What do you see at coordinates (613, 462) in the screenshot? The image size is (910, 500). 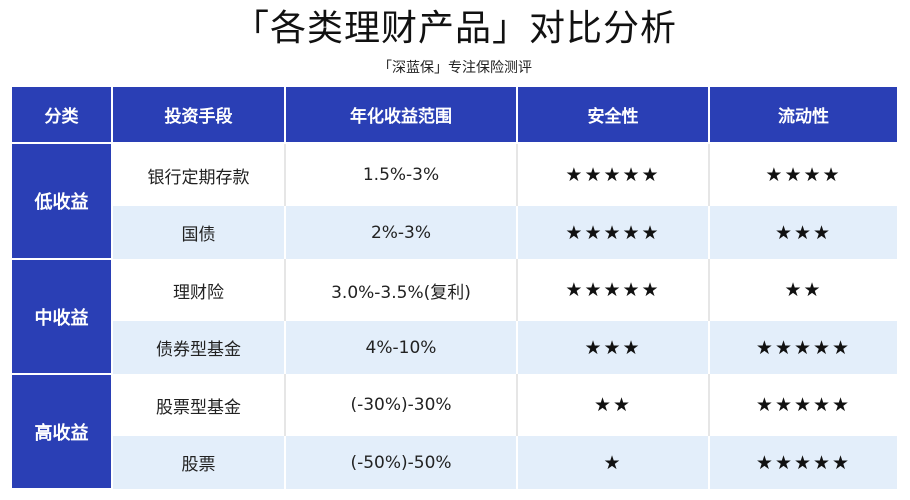 I see `safety-rating-stars: ★` at bounding box center [613, 462].